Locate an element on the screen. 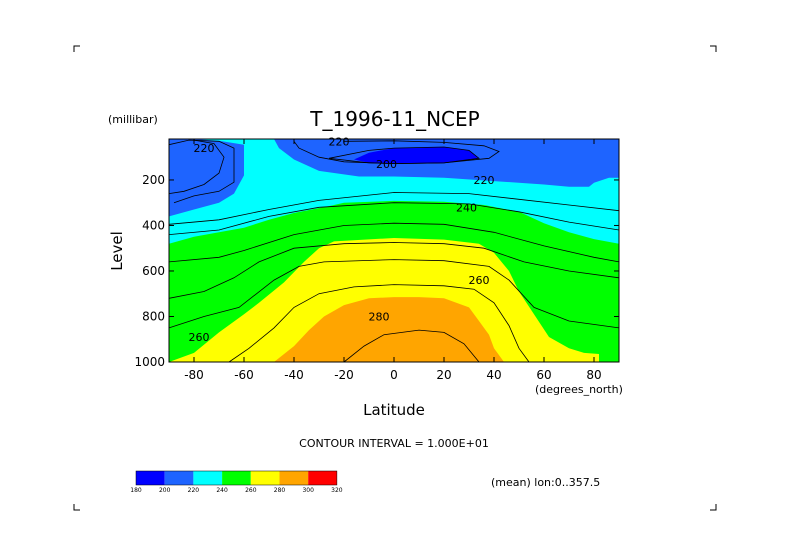  x-tick-label-1: -60 is located at coordinates (244, 375).